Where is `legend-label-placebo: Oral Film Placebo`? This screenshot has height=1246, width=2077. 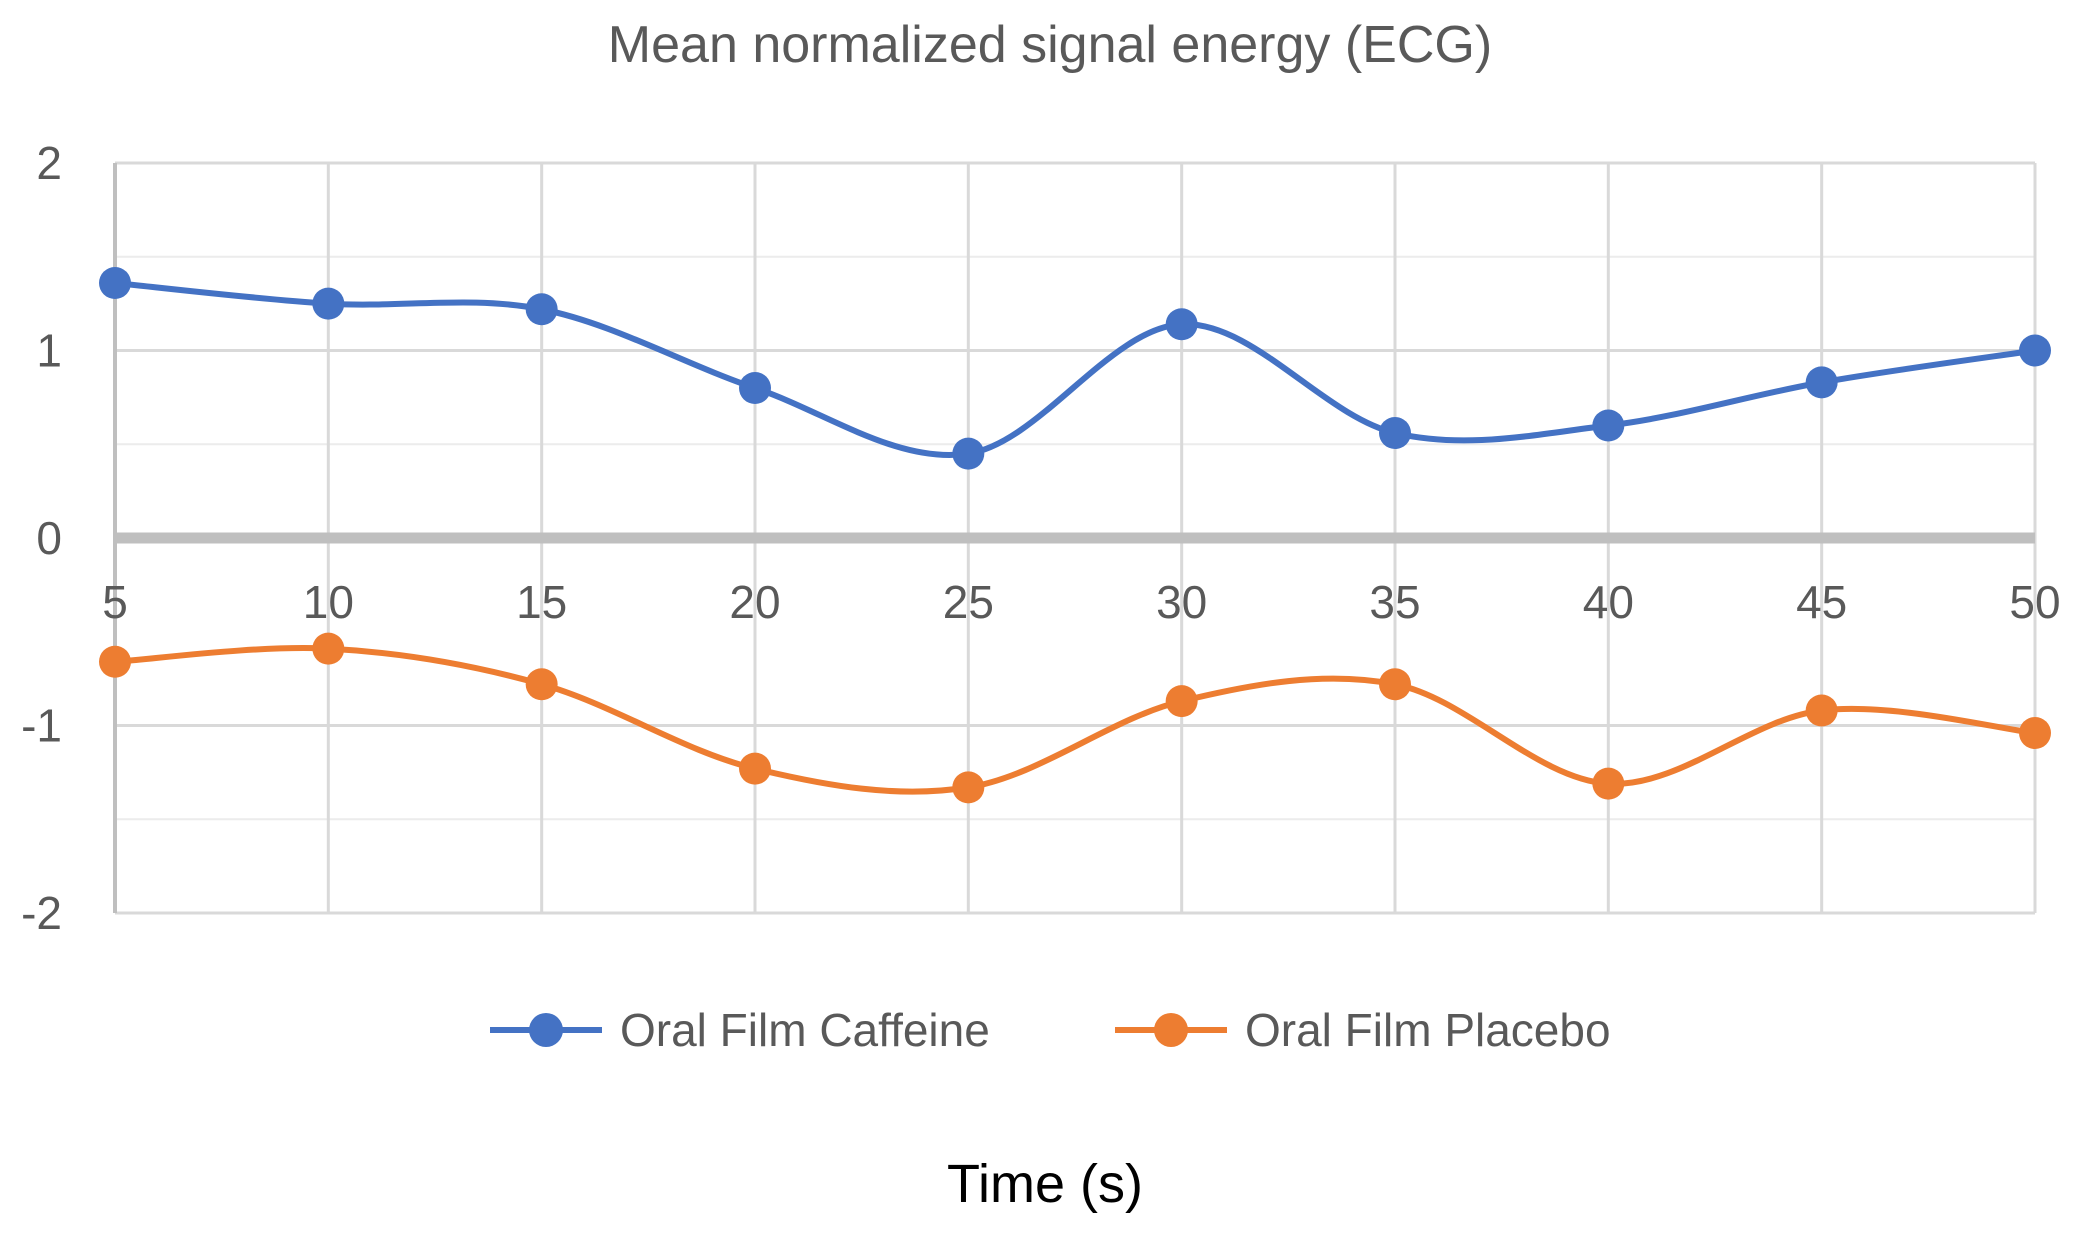
legend-label-placebo: Oral Film Placebo is located at coordinates (1428, 1030).